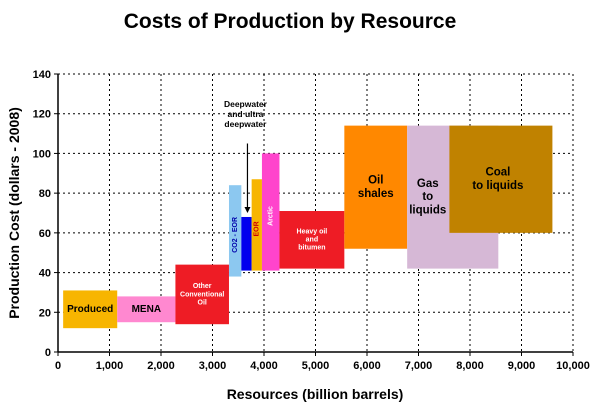 The width and height of the screenshot is (605, 406). I want to click on y-tick-label: 60, so click(45, 234).